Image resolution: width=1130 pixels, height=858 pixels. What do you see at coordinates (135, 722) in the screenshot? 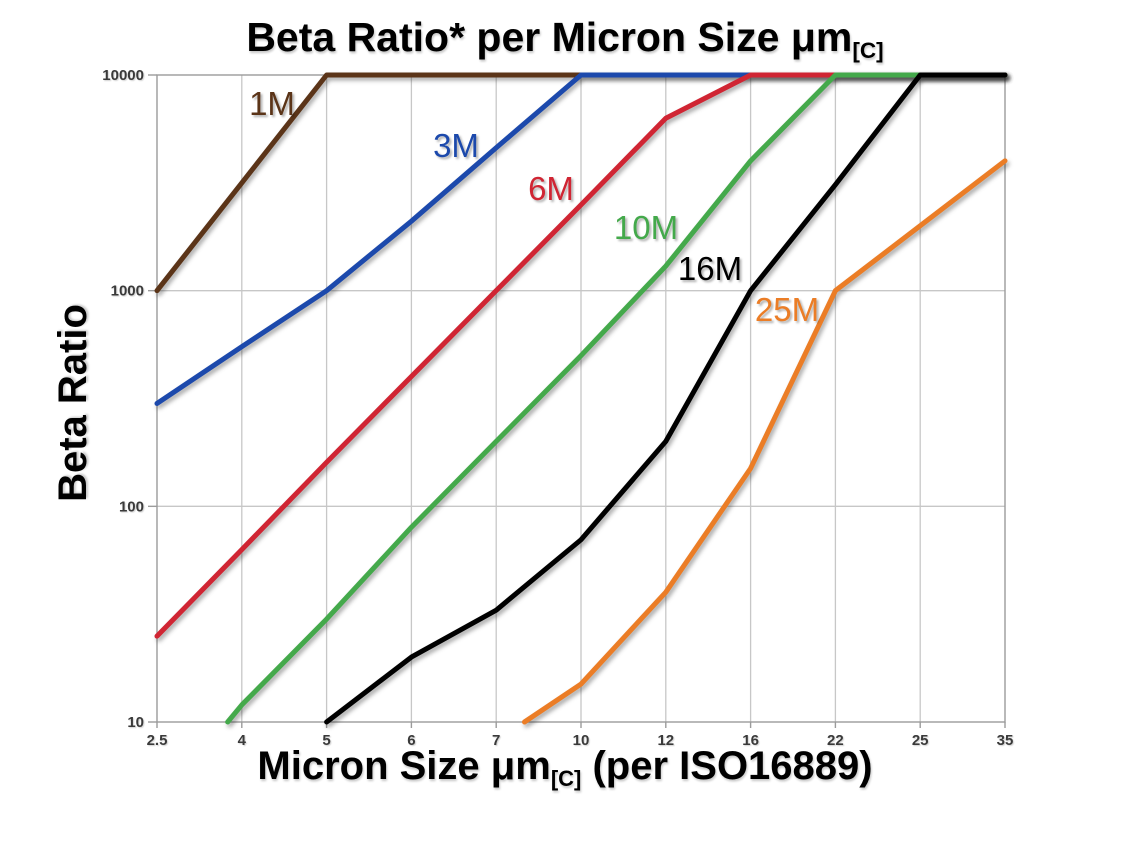
I see `y-tick-label-10: 10` at bounding box center [135, 722].